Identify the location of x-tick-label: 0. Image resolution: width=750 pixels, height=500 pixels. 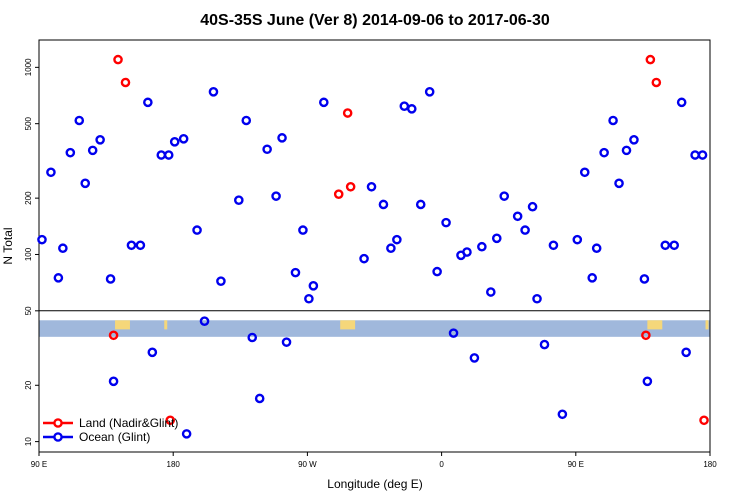
(441, 464).